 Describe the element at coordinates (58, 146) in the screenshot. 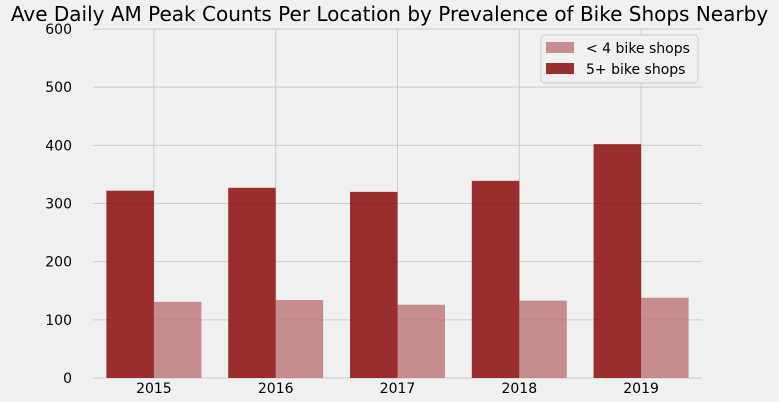

I see `y-tick-label: 400` at that location.